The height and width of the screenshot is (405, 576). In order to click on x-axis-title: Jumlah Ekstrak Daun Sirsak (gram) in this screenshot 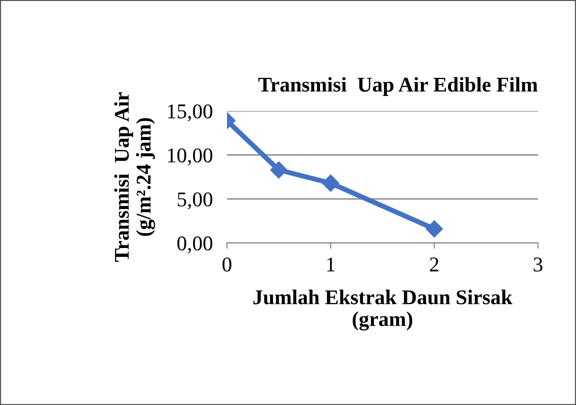, I will do `click(382, 310)`.